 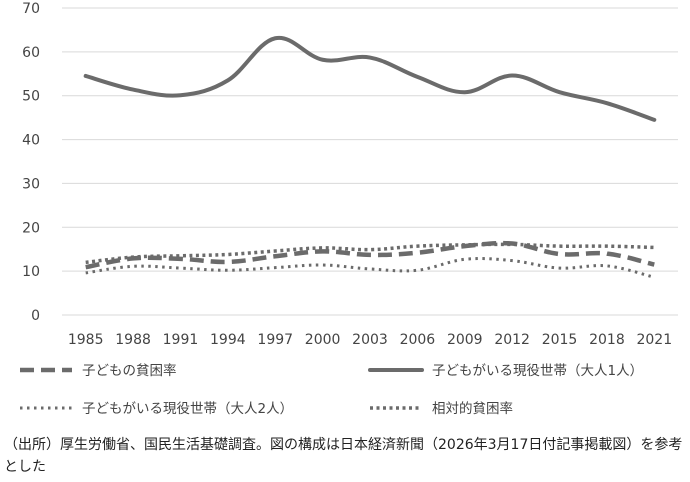 What do you see at coordinates (31, 228) in the screenshot?
I see `y-tick-label: 20` at bounding box center [31, 228].